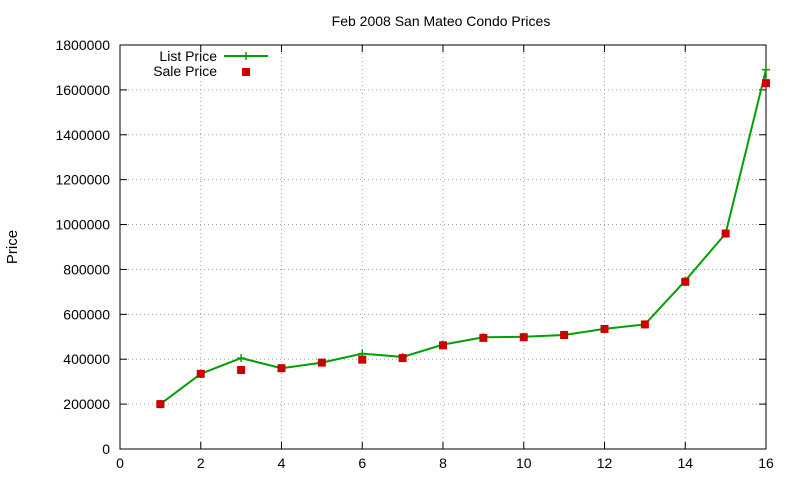 The width and height of the screenshot is (800, 480). I want to click on y-tick-label: 1600000, so click(82, 90).